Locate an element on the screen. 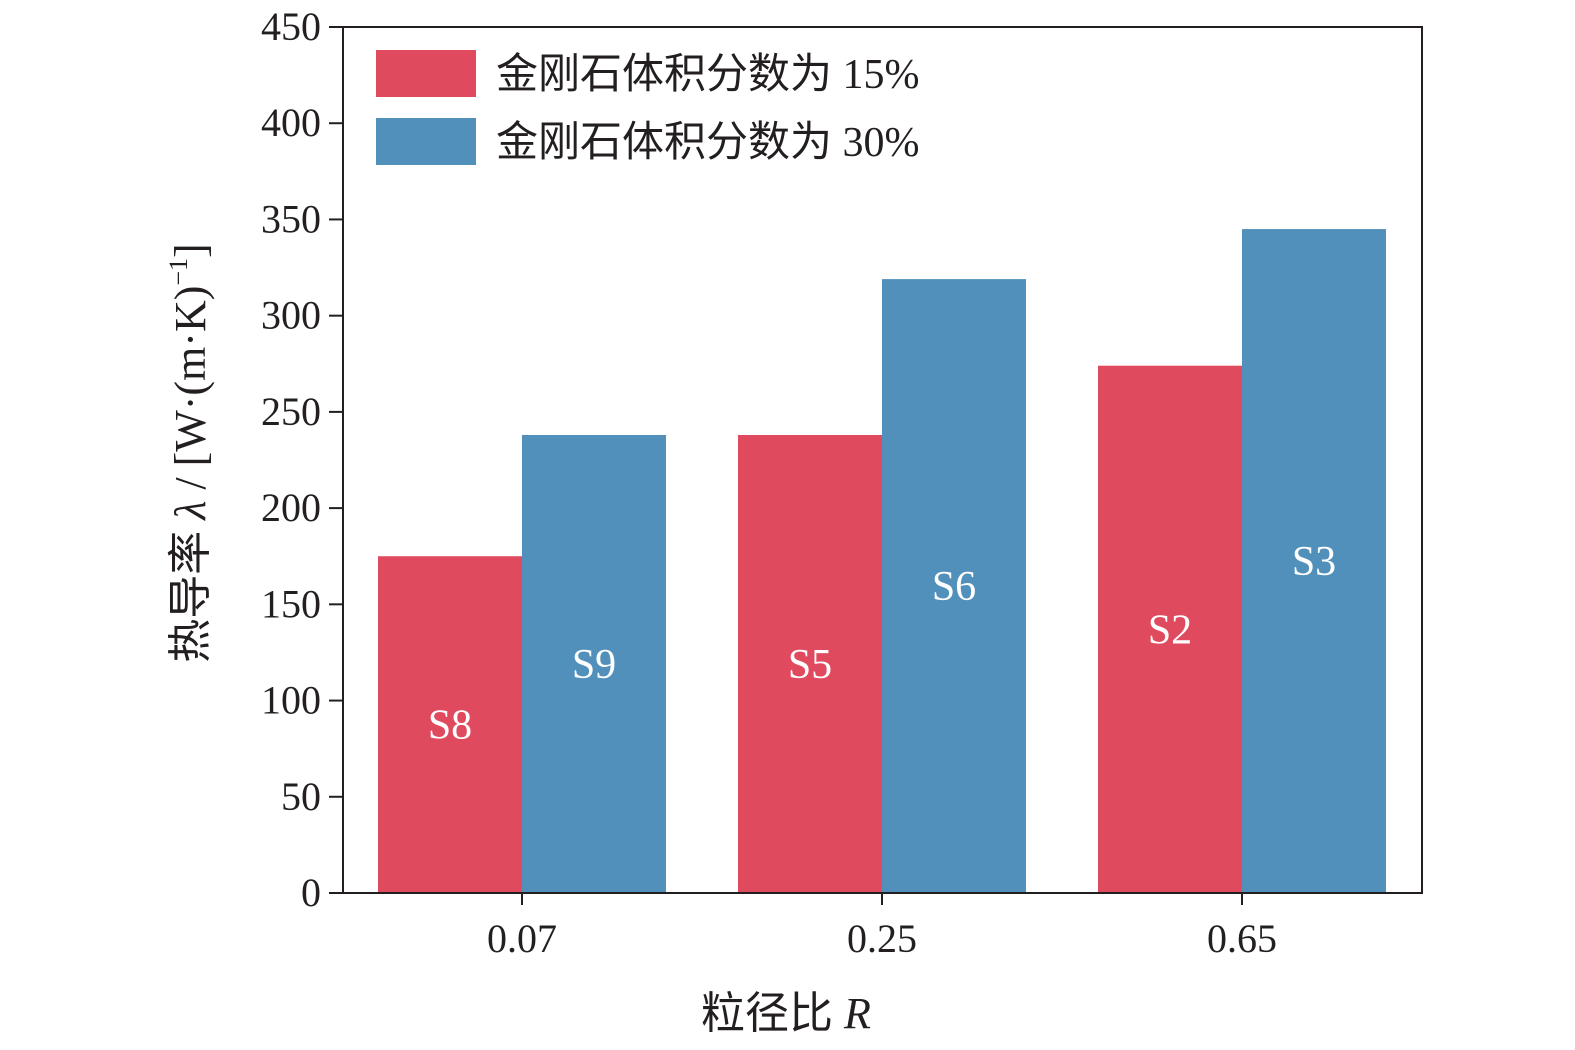 This screenshot has height=1050, width=1575. bar-label-s6: S6 is located at coordinates (954, 587).